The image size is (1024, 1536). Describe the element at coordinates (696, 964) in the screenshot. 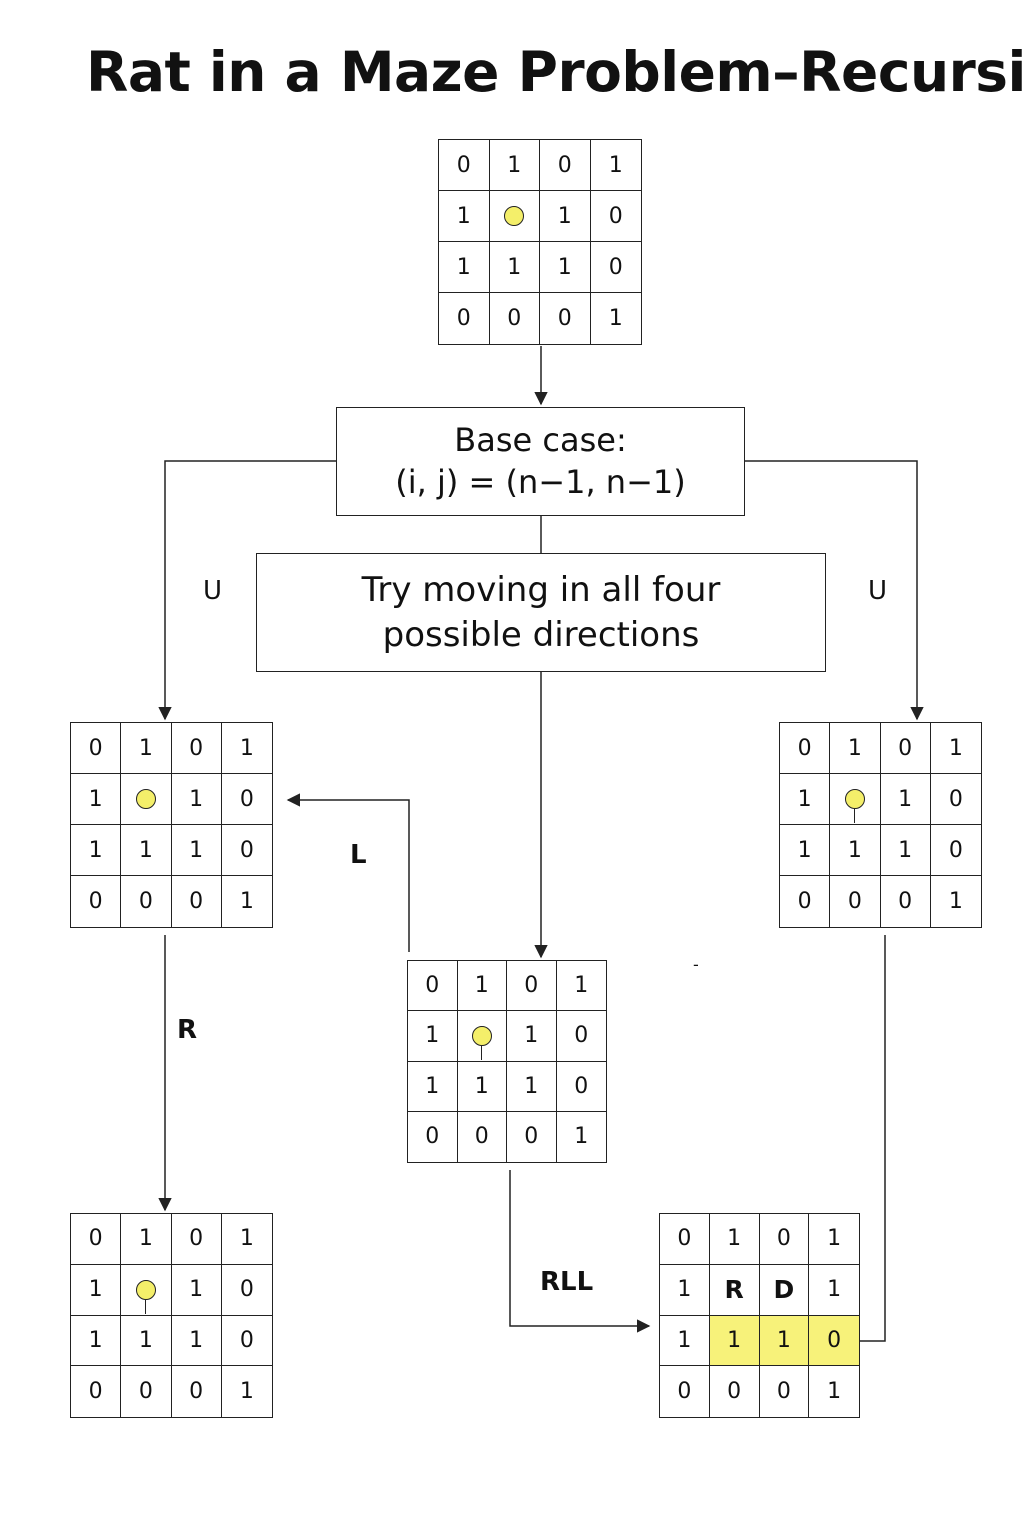

I see `stray-mark: -` at that location.